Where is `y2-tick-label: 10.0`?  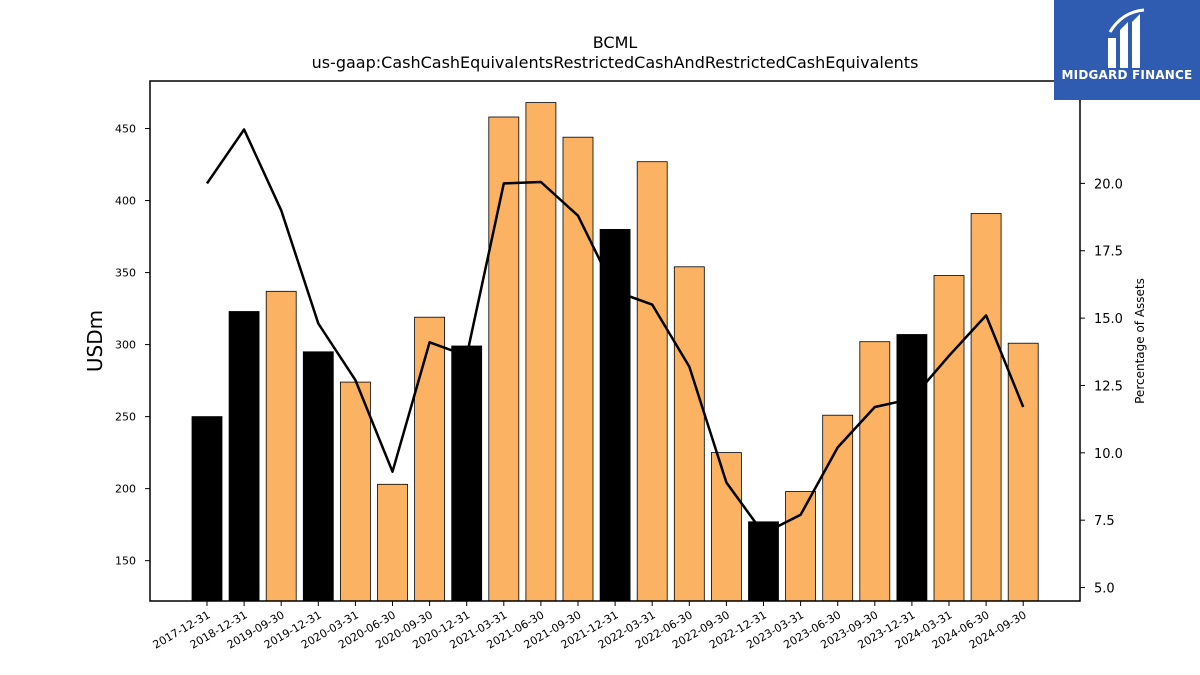 y2-tick-label: 10.0 is located at coordinates (1108, 454).